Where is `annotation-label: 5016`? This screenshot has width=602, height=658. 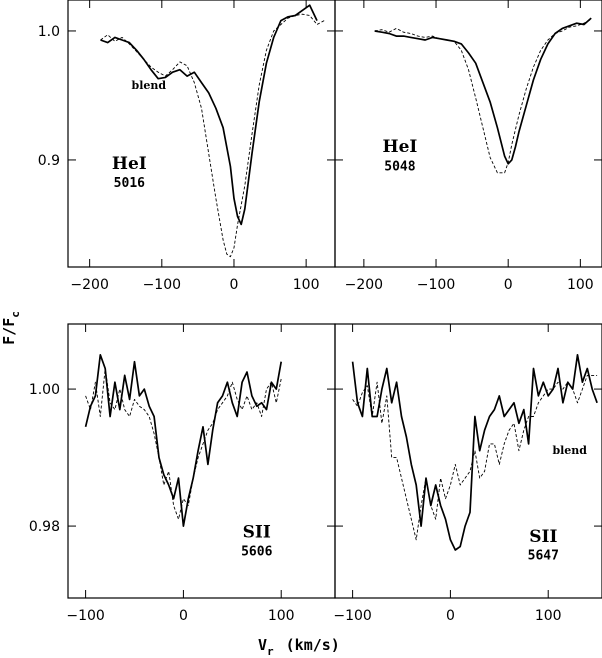 annotation-label: 5016 is located at coordinates (129, 183).